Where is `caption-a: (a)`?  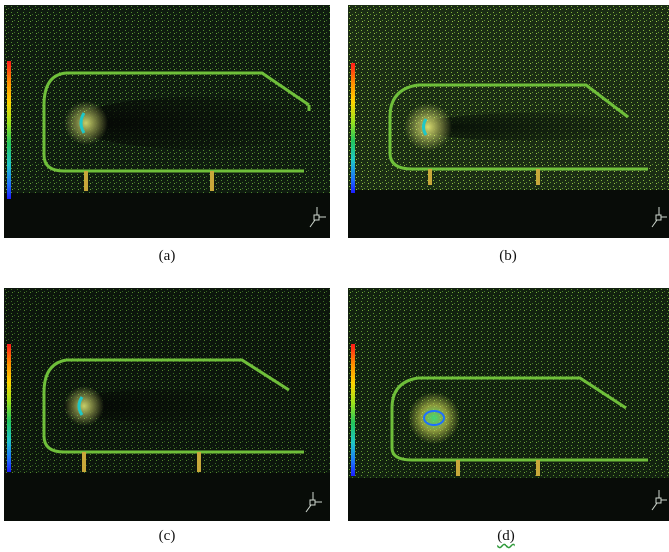
caption-a: (a) is located at coordinates (167, 256).